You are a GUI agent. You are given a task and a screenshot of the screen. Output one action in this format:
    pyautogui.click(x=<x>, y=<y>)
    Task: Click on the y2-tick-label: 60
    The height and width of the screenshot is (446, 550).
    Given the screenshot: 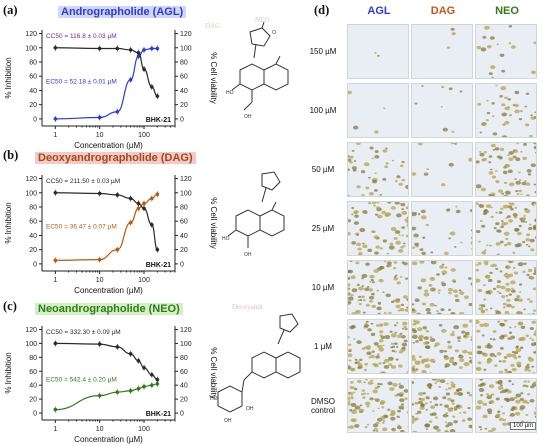 What is the action you would take?
    pyautogui.click(x=184, y=372)
    